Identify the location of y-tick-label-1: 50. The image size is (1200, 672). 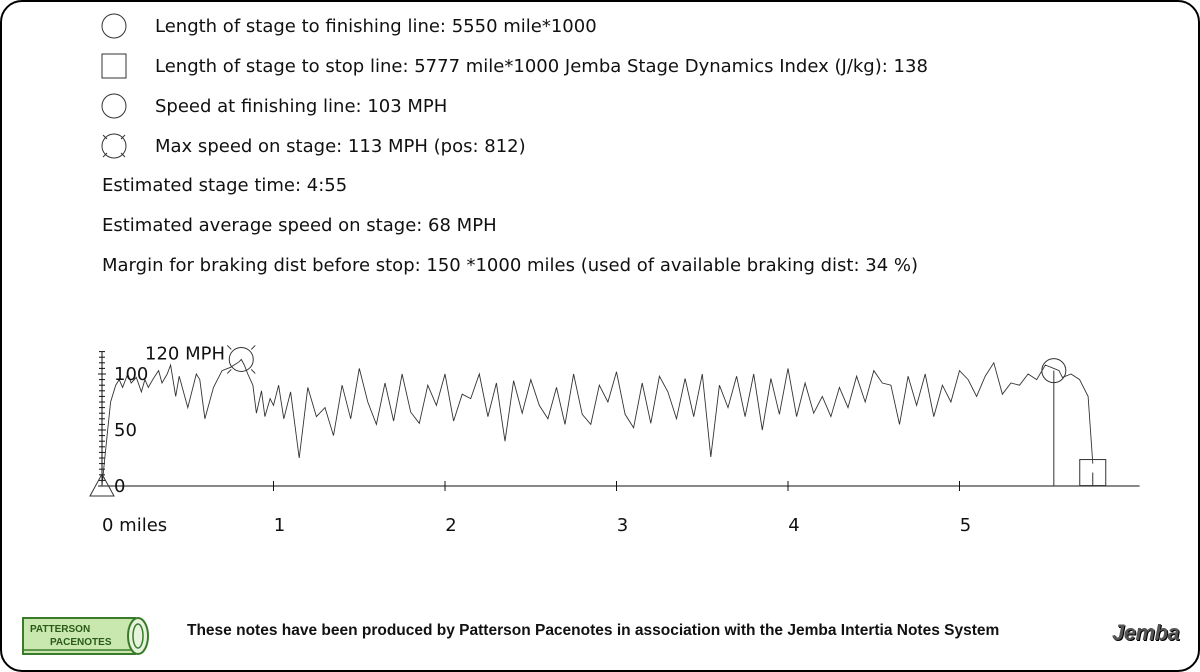
(125, 430).